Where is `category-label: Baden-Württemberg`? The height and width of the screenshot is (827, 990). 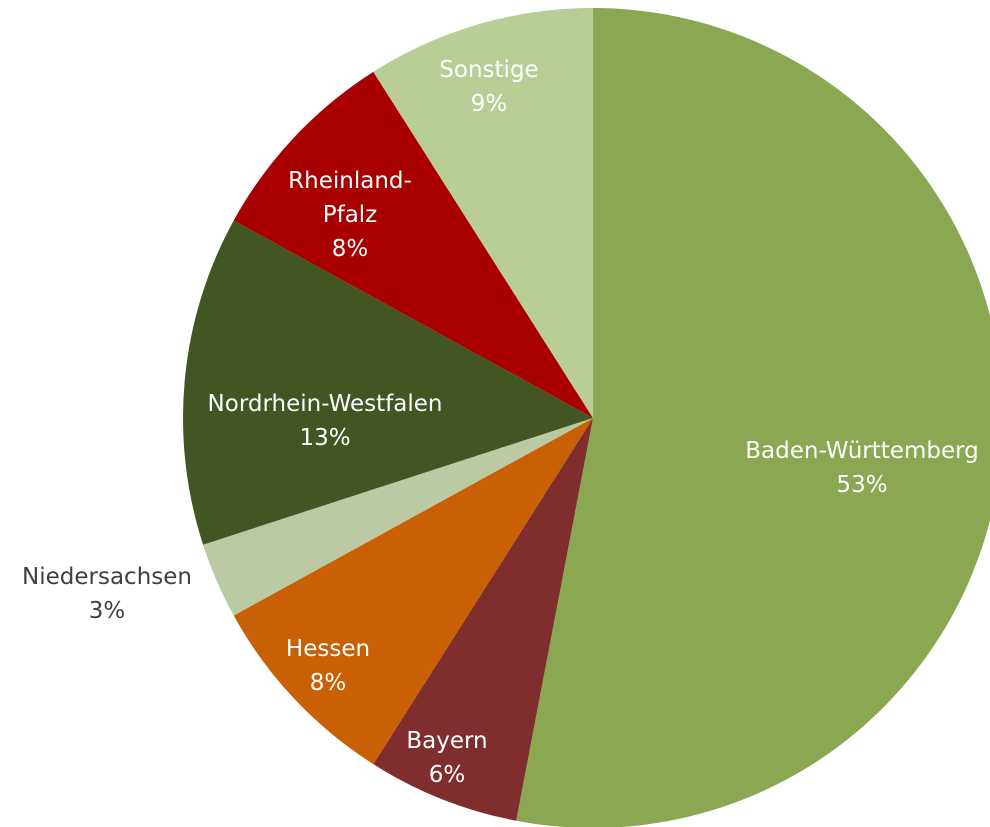 category-label: Baden-Württemberg is located at coordinates (862, 451).